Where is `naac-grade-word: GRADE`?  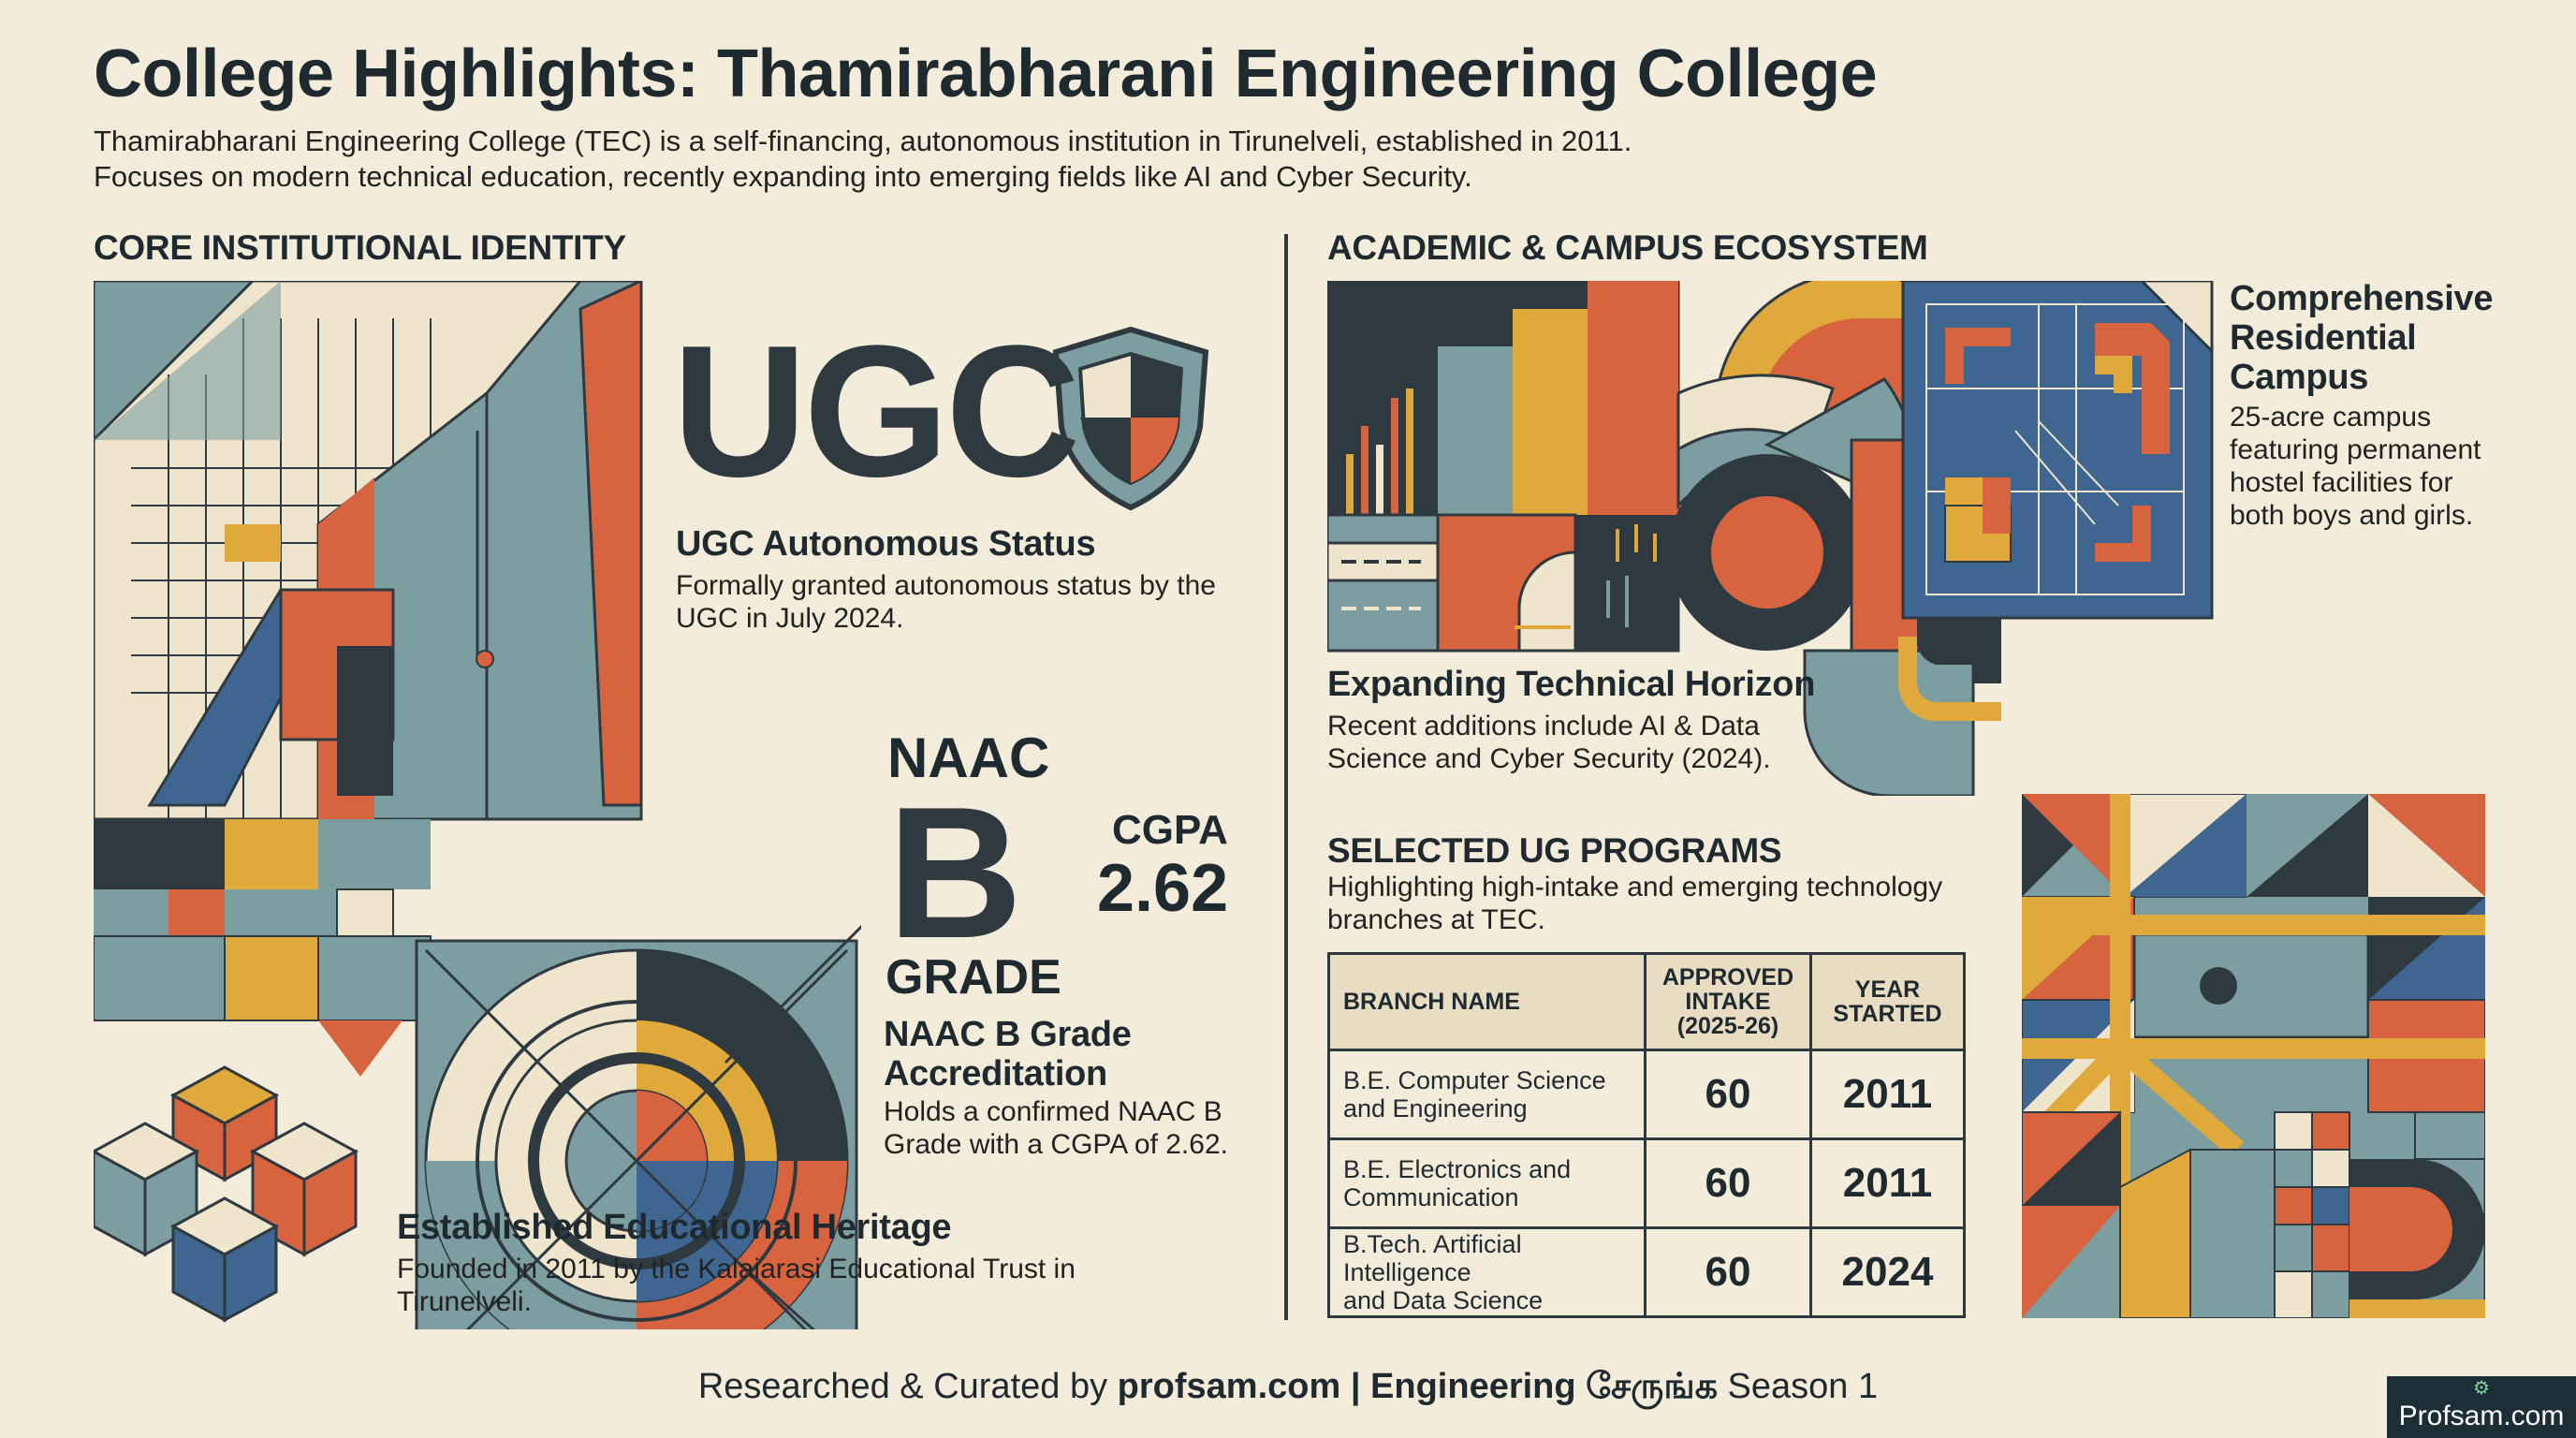
naac-grade-word: GRADE is located at coordinates (973, 977).